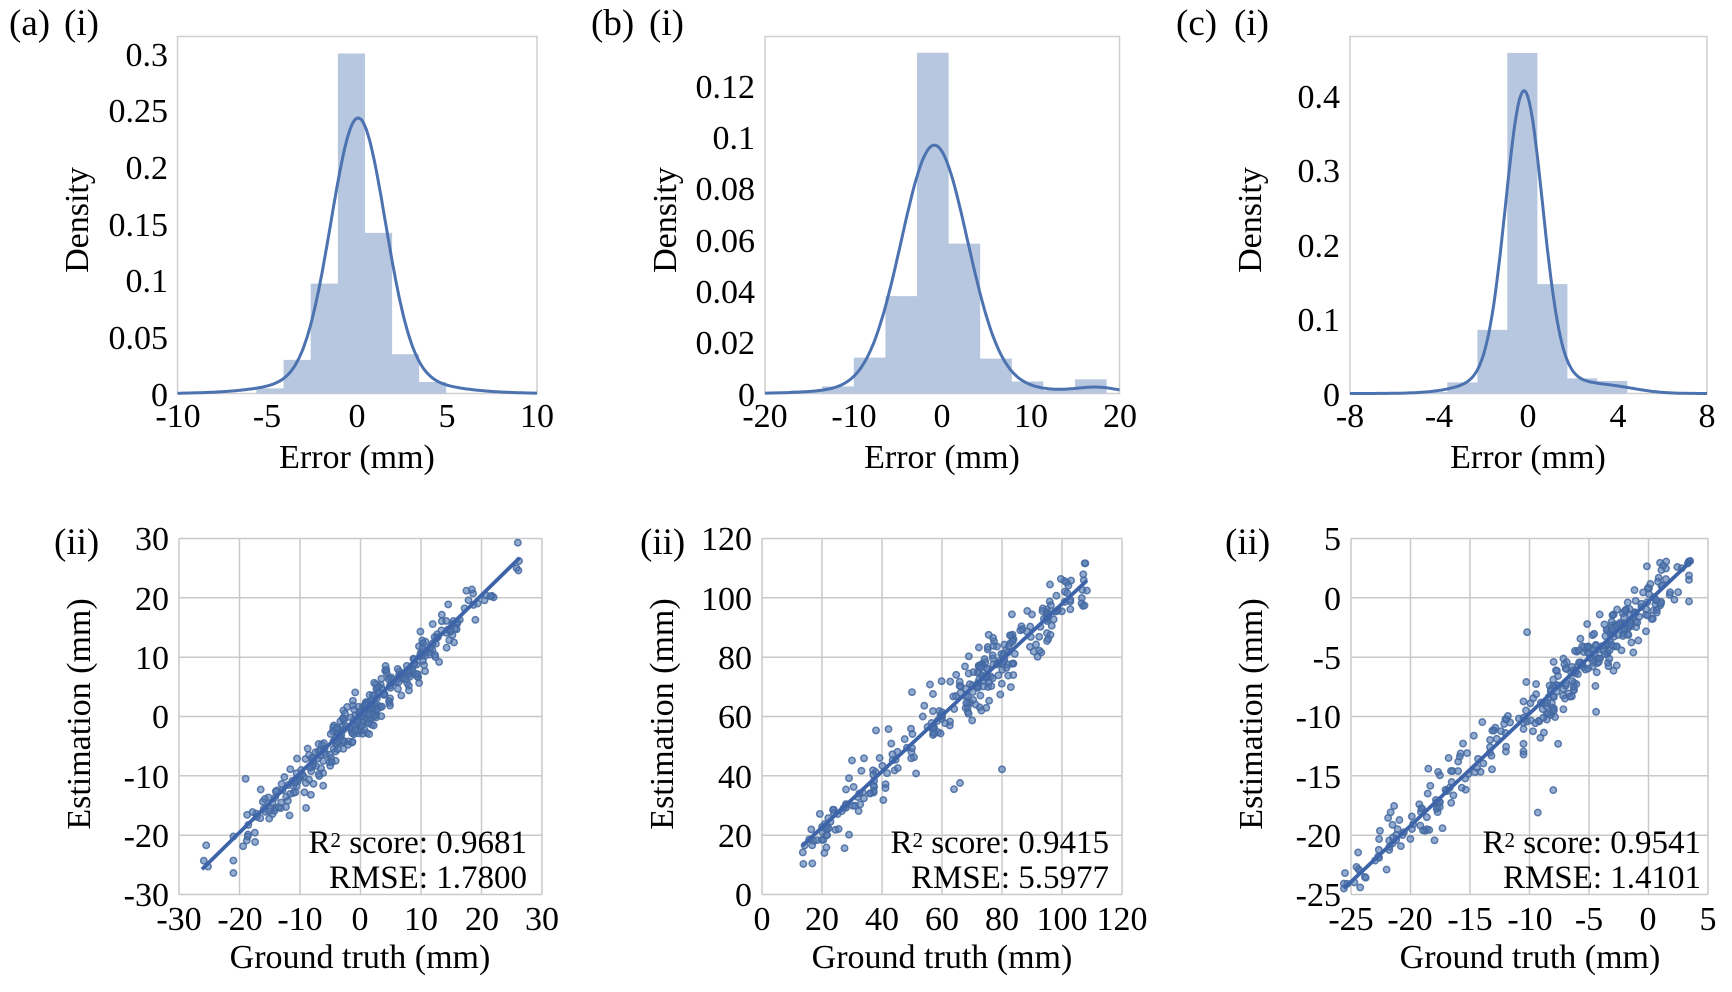  I want to click on svg-text: (b), so click(612, 23).